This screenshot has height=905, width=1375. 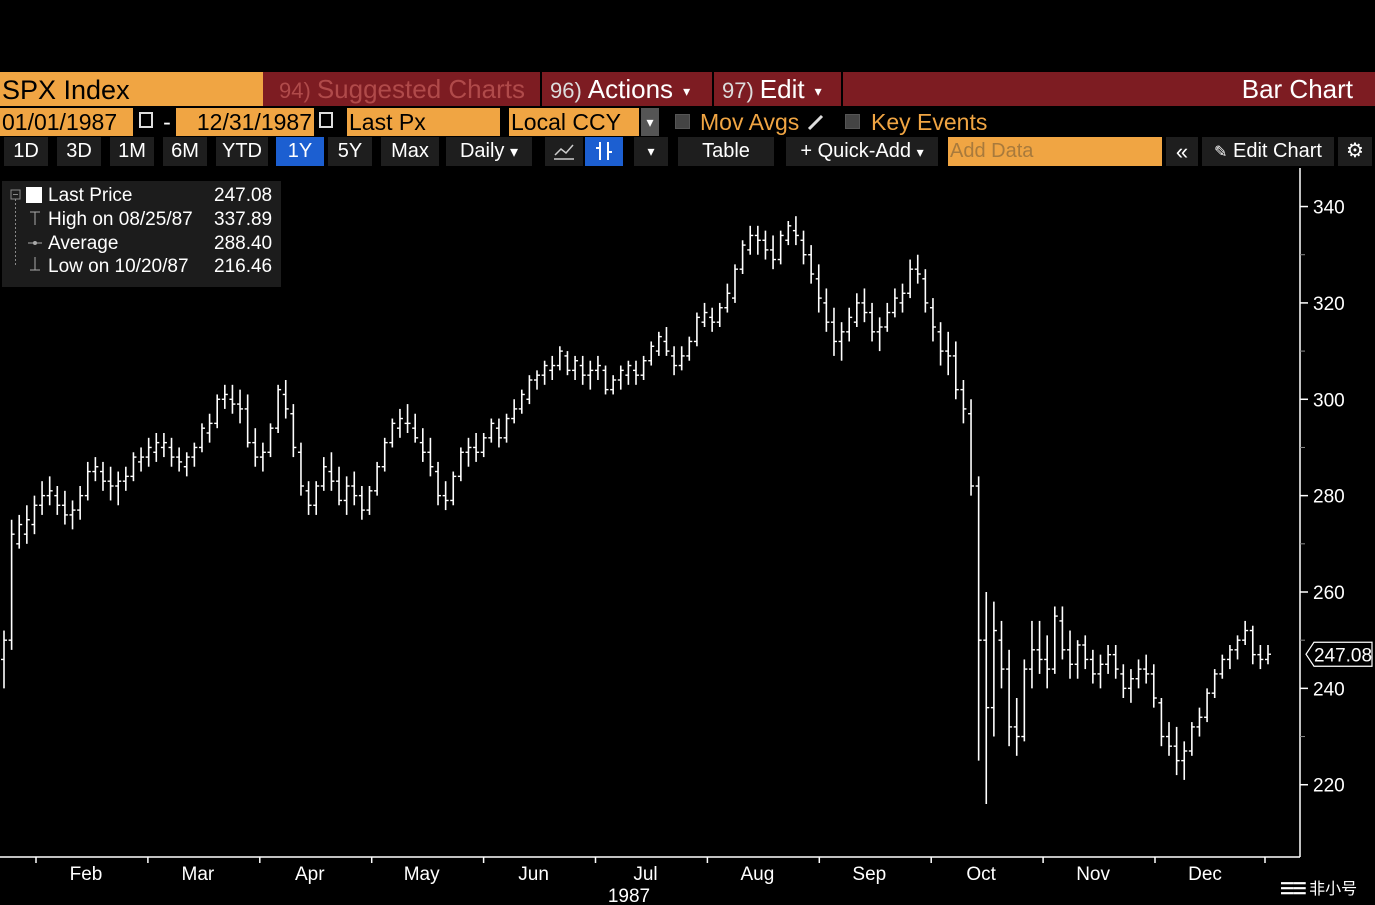 I want to click on y-tick-label: 240, so click(x=1329, y=689).